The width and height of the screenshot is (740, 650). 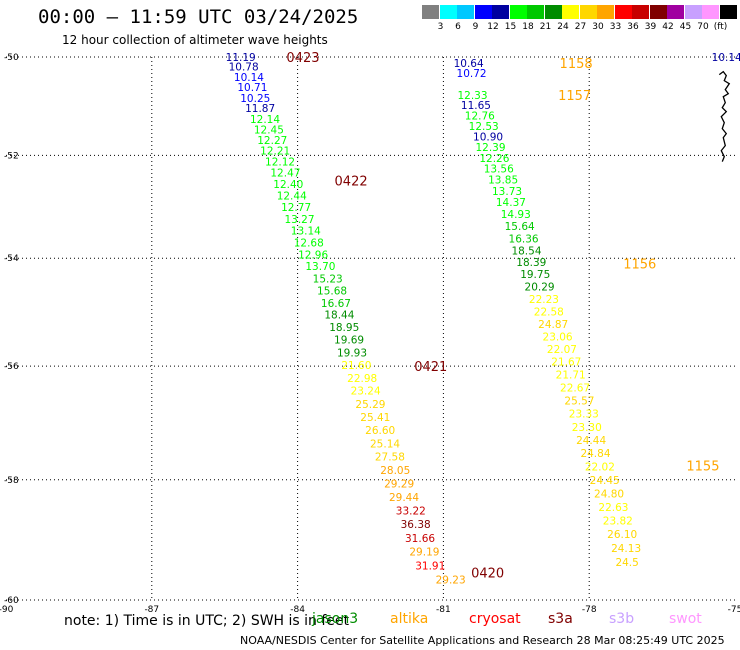 What do you see at coordinates (576, 64) in the screenshot?
I see `pass-time-label: 1158` at bounding box center [576, 64].